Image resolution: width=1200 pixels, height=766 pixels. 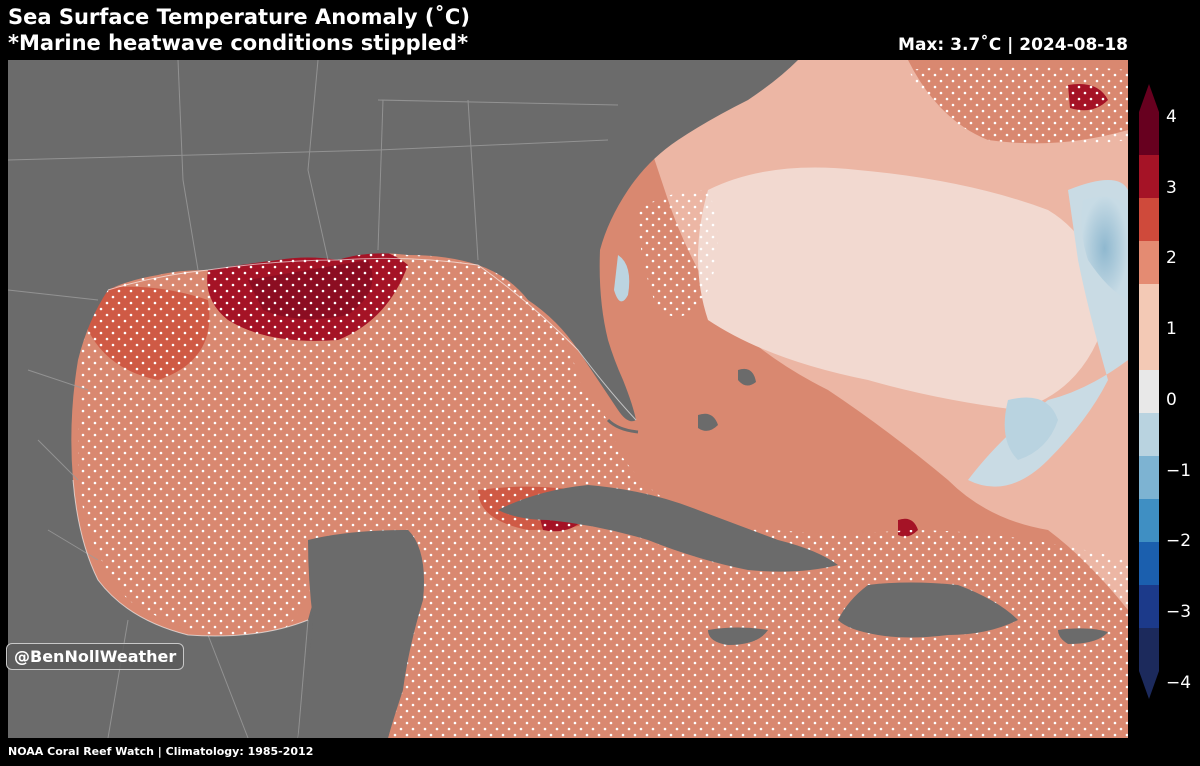 I want to click on colorbar-bottom-arrow, so click(x=1149, y=685).